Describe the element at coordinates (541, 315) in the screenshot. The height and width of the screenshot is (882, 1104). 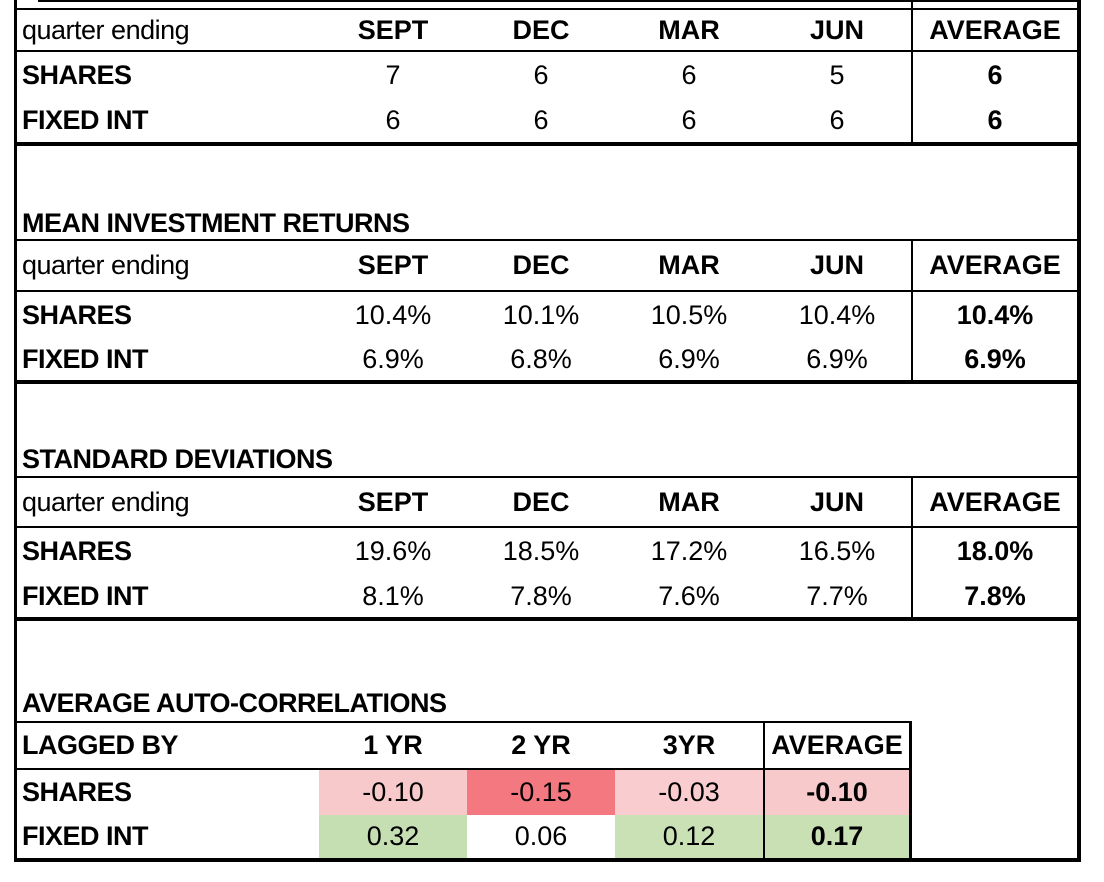
I see `data-cell: 10.1%` at that location.